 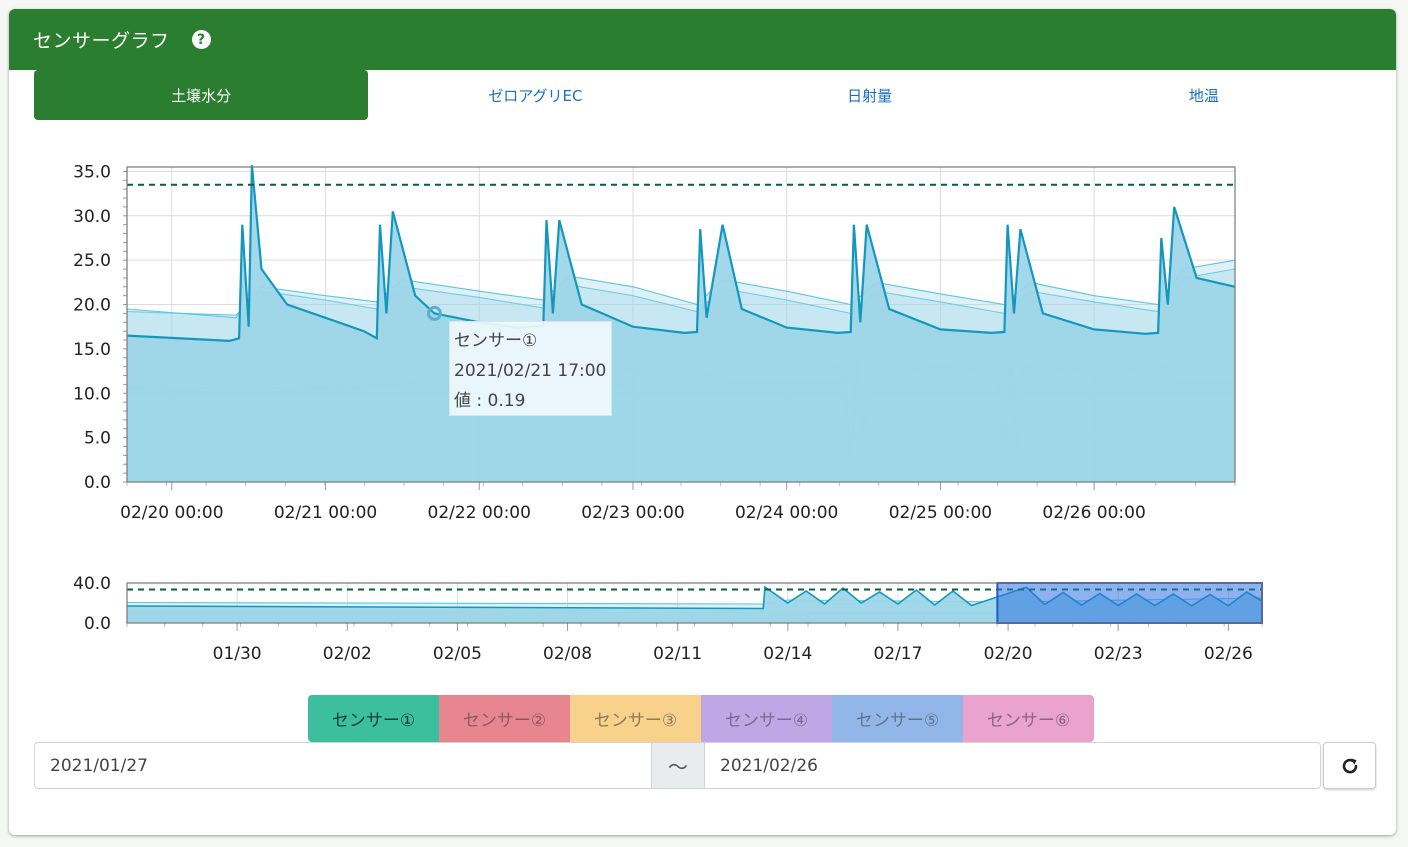 I want to click on x-tick-label: 02/02, so click(x=347, y=654).